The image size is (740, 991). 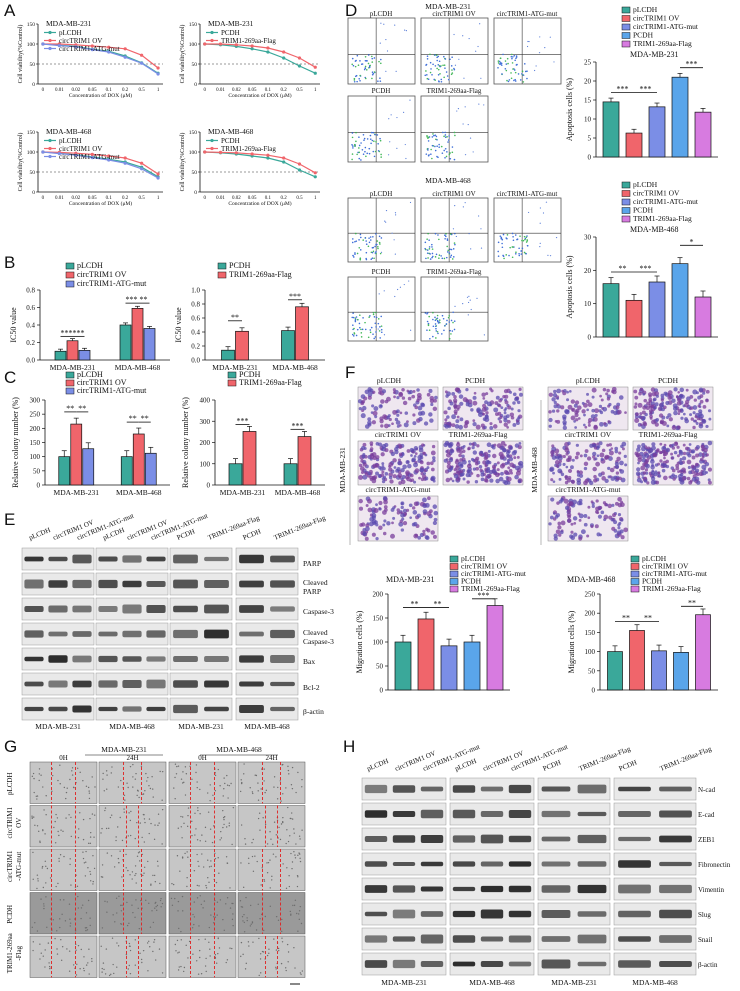 I want to click on d-231-r2-flow-frame, so click(x=381, y=129).